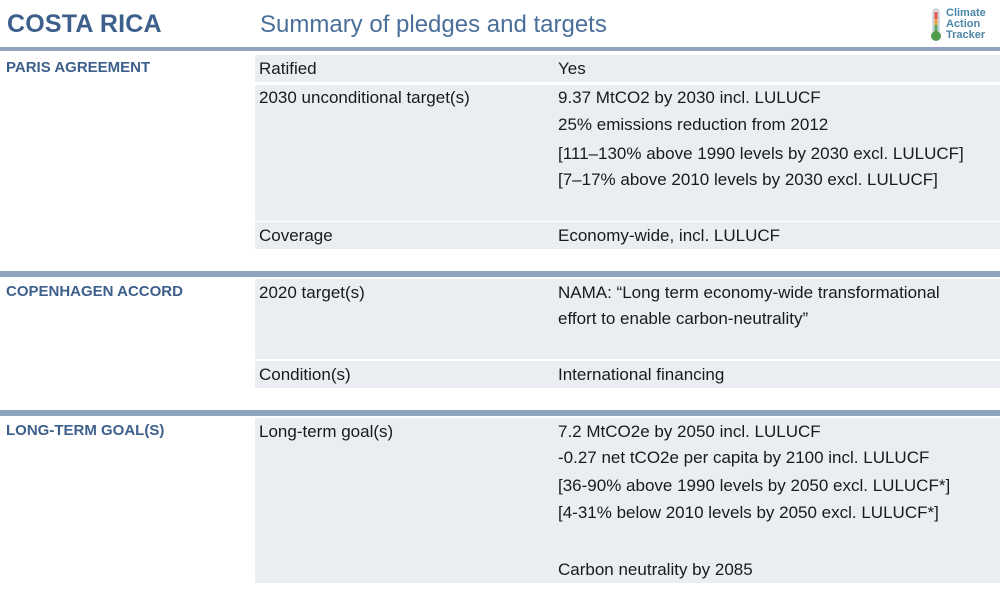 Image resolution: width=1000 pixels, height=591 pixels. What do you see at coordinates (655, 569) in the screenshot?
I see `row-value: Carbon neutrality by 2085` at bounding box center [655, 569].